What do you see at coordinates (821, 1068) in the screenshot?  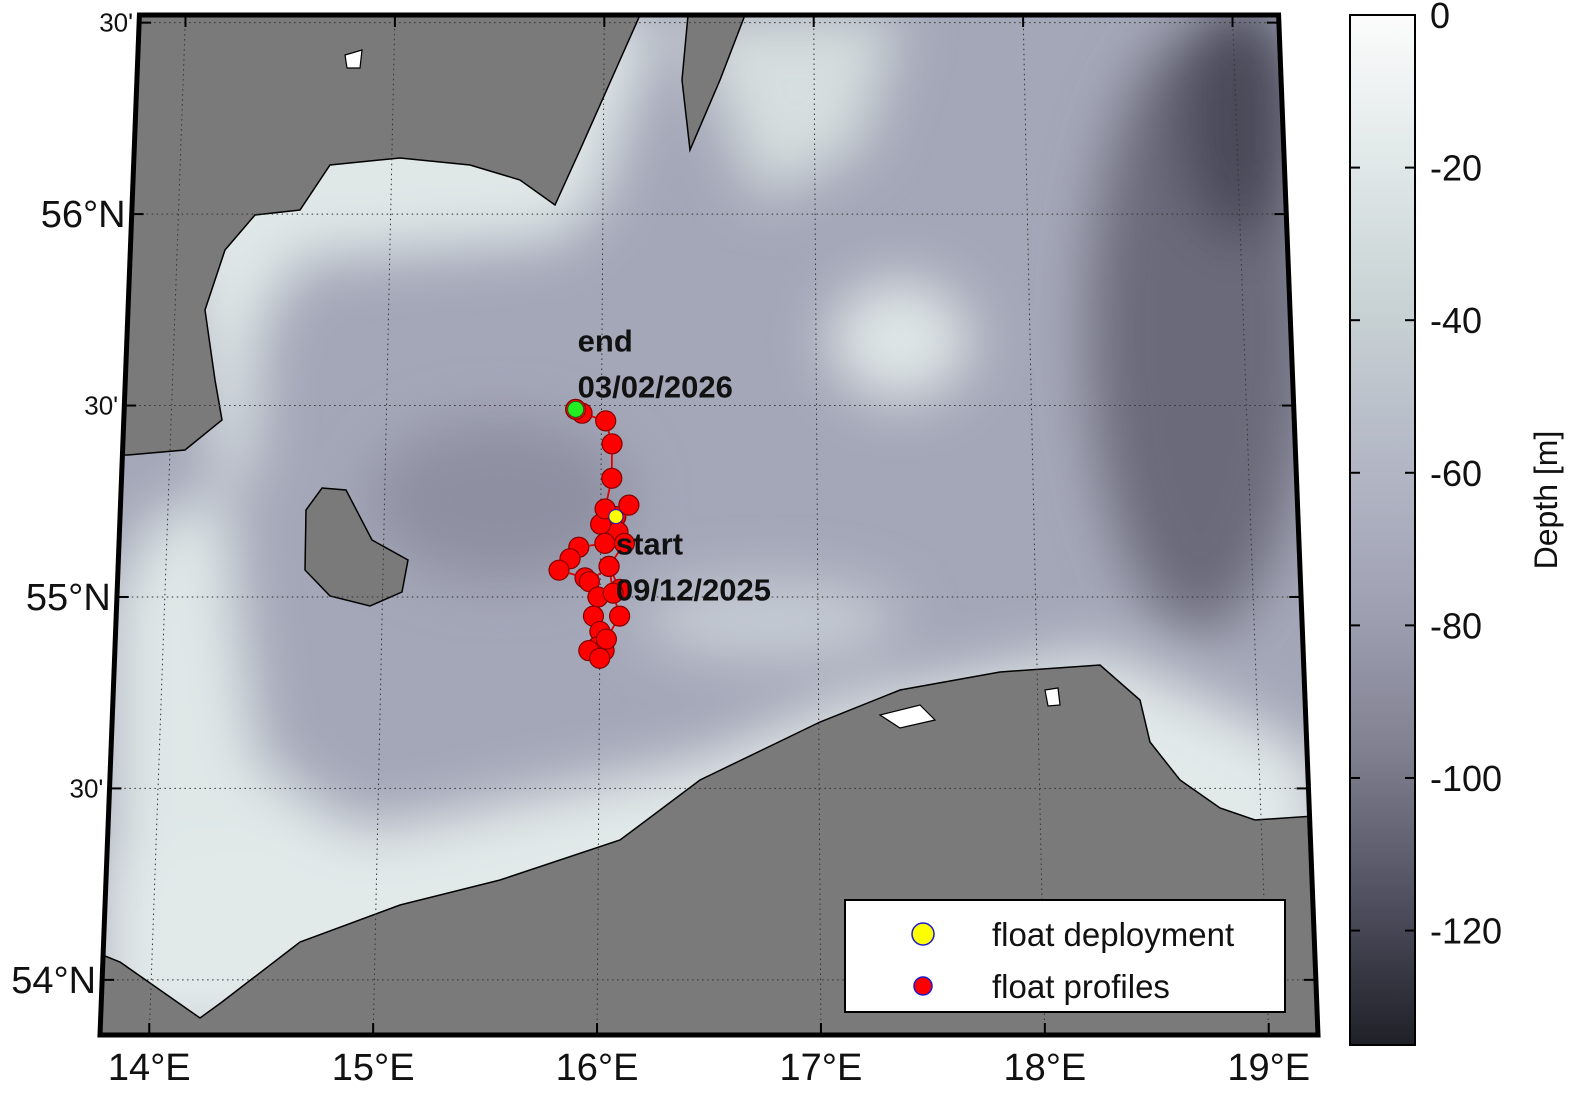 I see `lon-tick-label: 17°E` at bounding box center [821, 1068].